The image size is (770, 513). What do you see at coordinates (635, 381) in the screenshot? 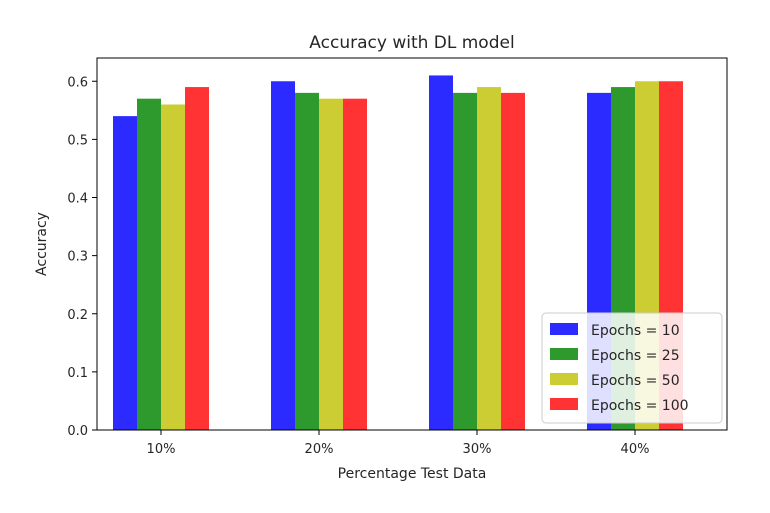
I see `legend-label: Epochs = 50` at bounding box center [635, 381].